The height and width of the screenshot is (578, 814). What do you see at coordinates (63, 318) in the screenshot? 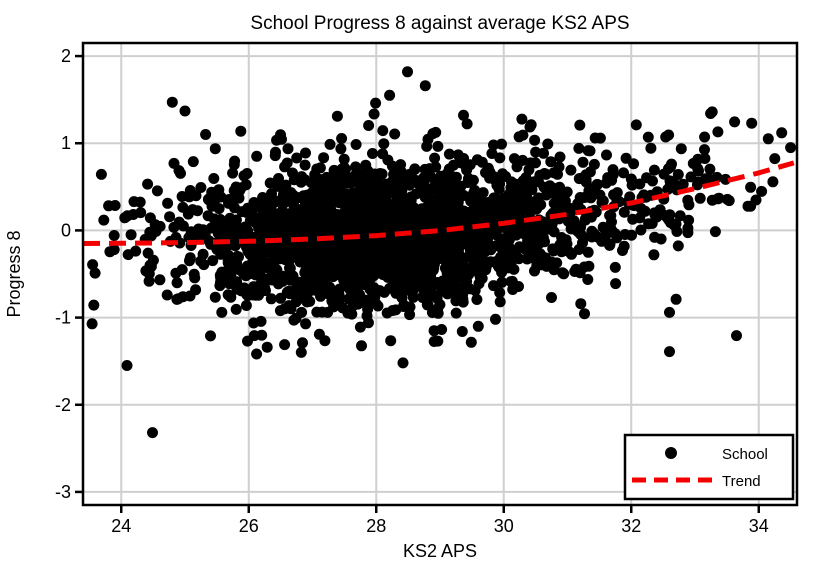
I see `y-tick-label: -1` at bounding box center [63, 318].